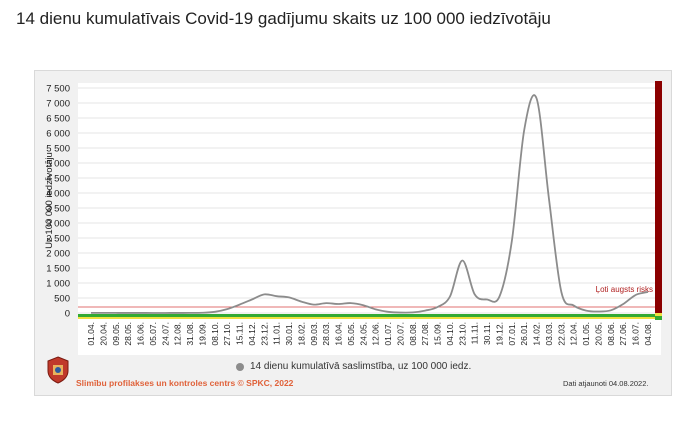 This screenshot has width=700, height=427. What do you see at coordinates (326, 334) in the screenshot?
I see `x-tick-label: 28.03.` at bounding box center [326, 334].